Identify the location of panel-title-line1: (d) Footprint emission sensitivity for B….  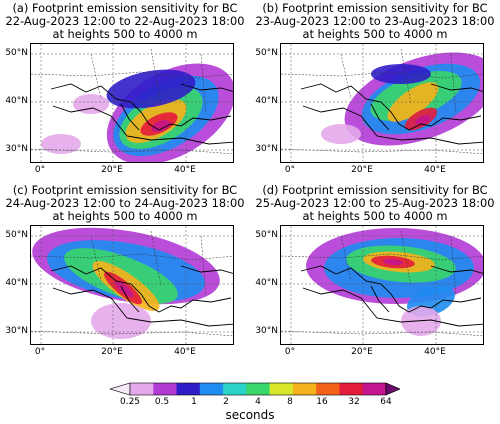
(375, 190).